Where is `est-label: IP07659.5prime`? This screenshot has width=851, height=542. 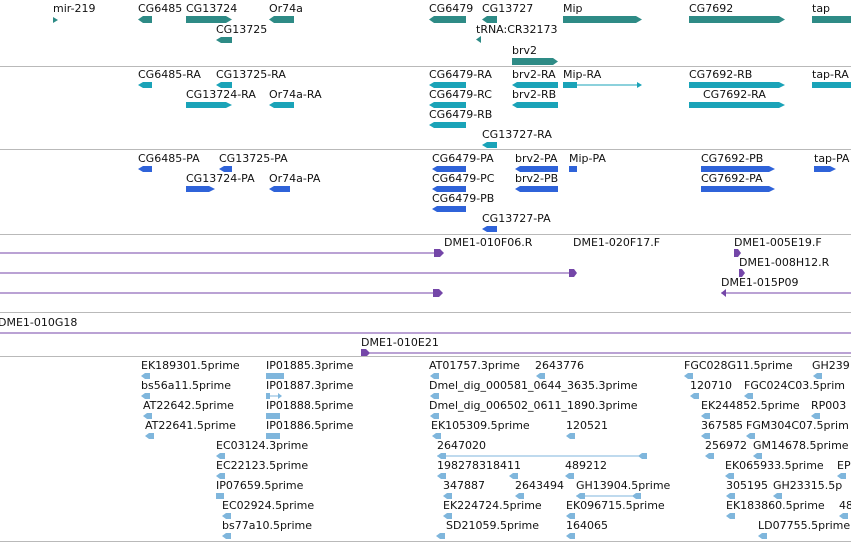 est-label: IP07659.5prime is located at coordinates (260, 485).